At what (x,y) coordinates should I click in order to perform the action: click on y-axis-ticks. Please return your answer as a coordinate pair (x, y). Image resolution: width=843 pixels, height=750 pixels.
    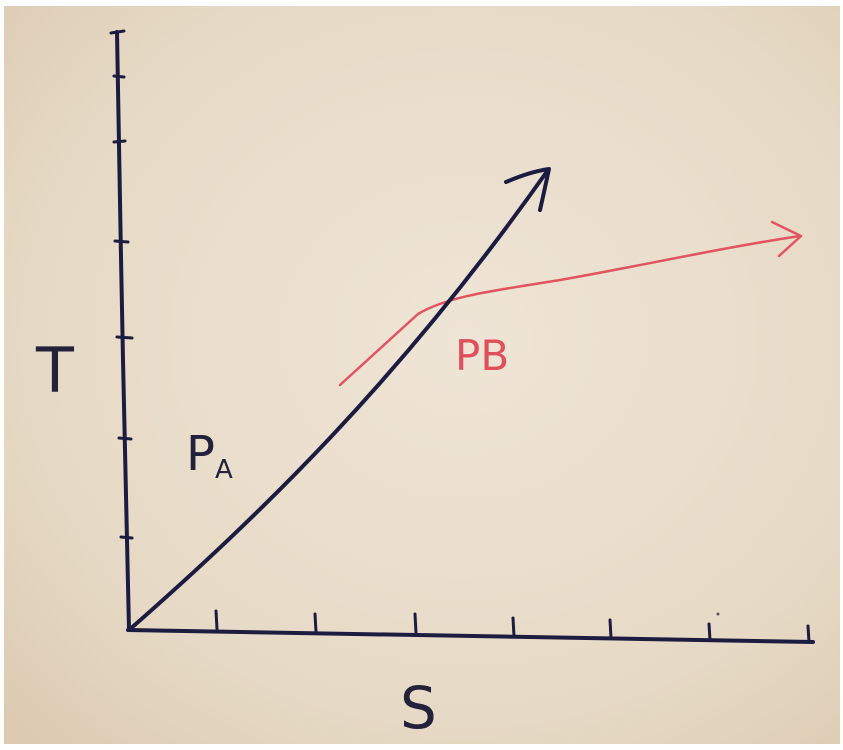
    Looking at the image, I should click on (123, 307).